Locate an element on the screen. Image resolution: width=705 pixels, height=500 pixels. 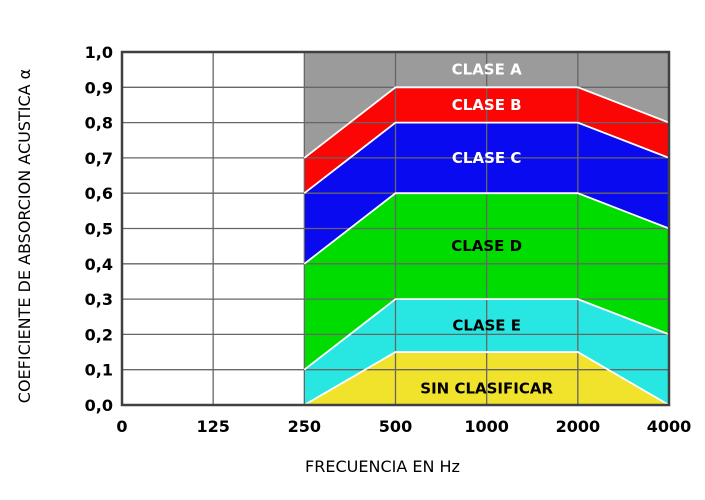
y-tick-label: 0,1 is located at coordinates (99, 370).